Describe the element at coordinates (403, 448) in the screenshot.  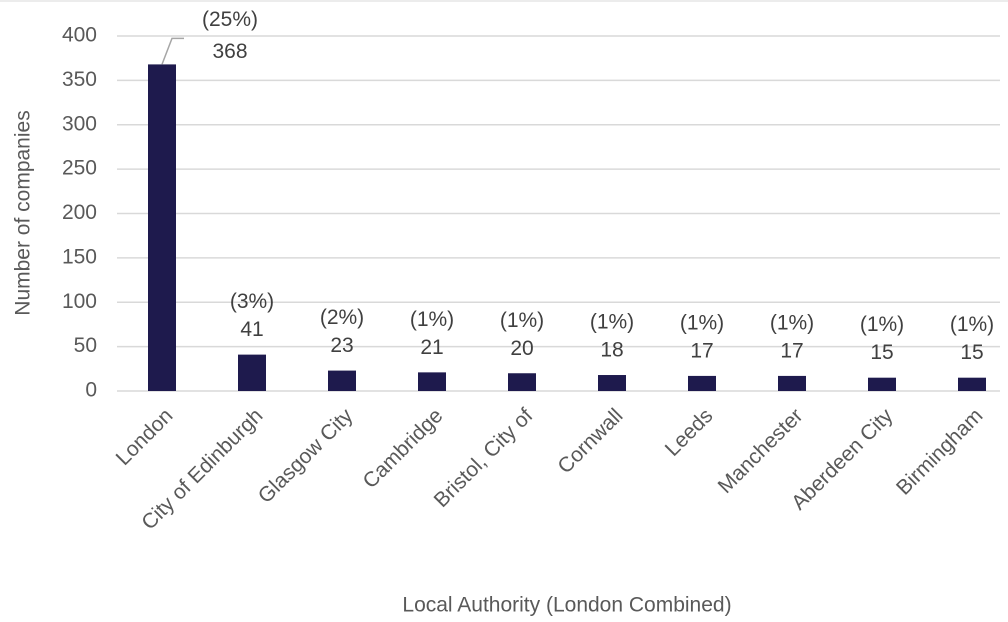
I see `x-tick-label: Cambridge` at that location.